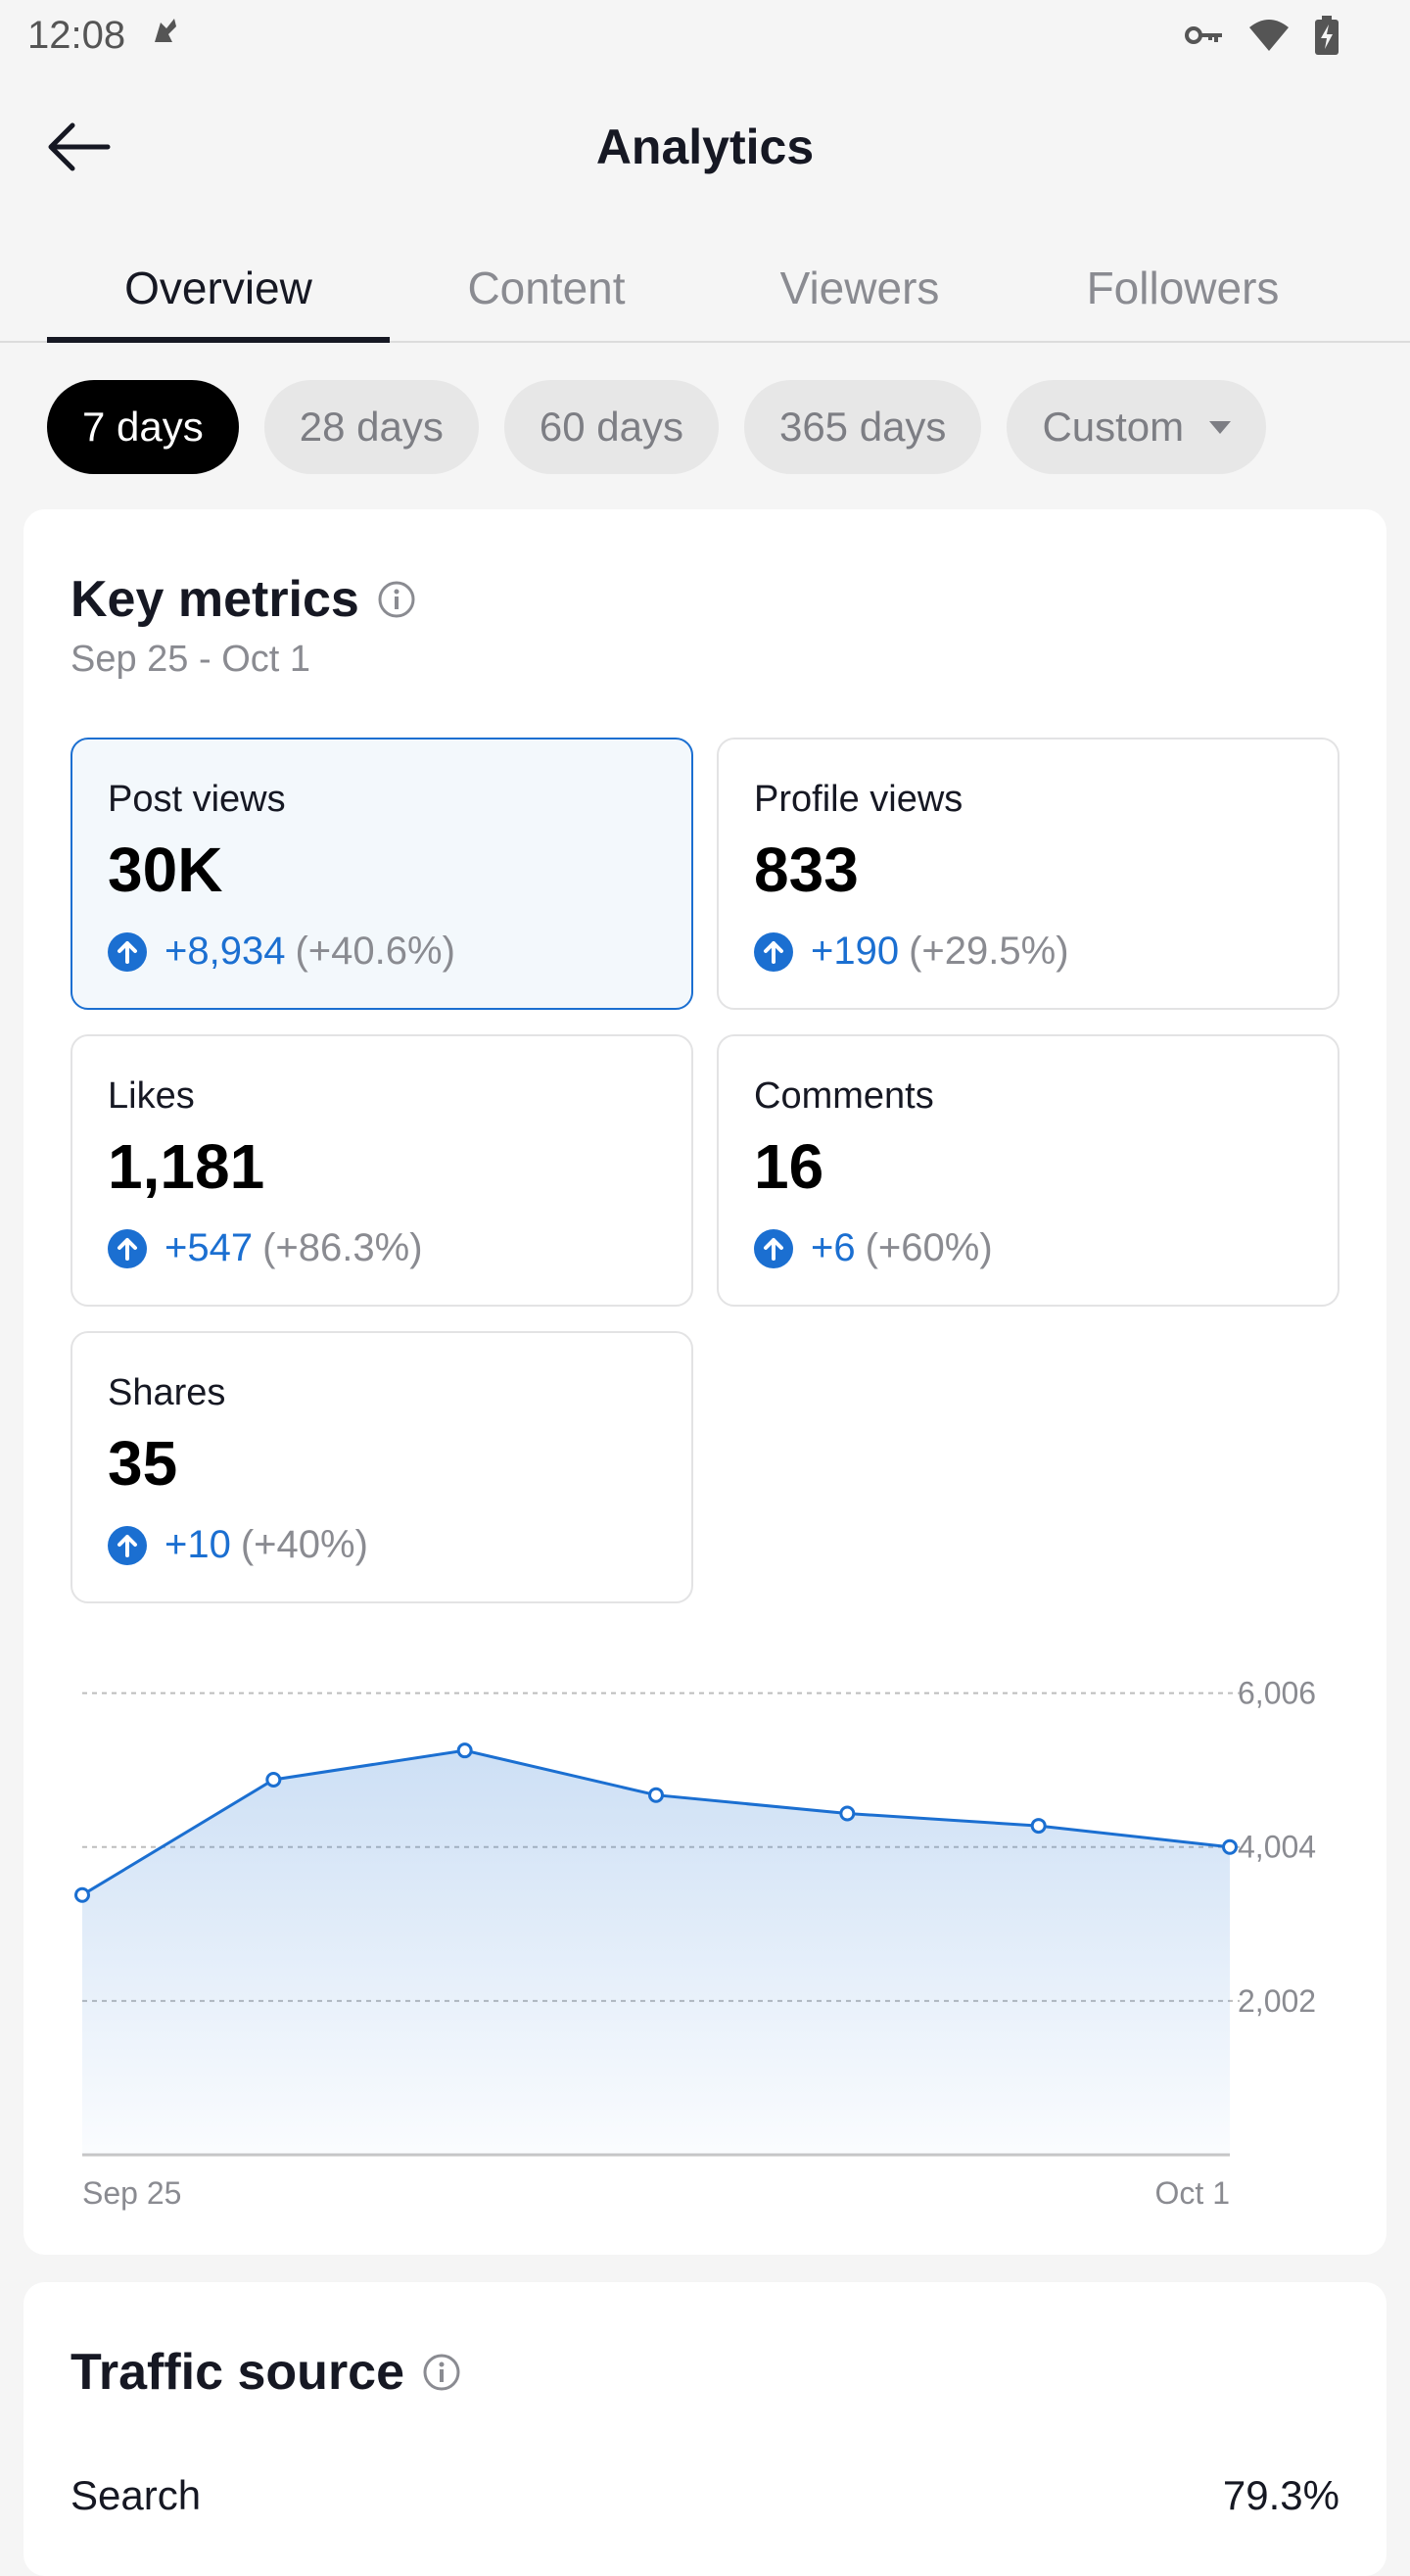  I want to click on range-chip-custom: Custom, so click(1137, 427).